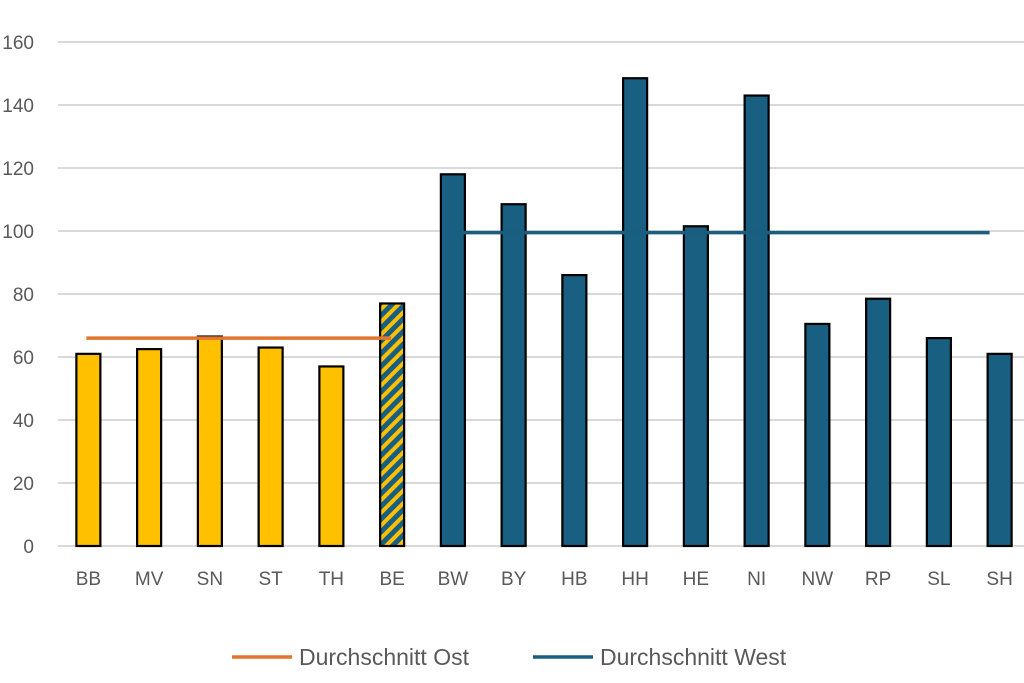  Describe the element at coordinates (88, 450) in the screenshot. I see `bar-bb` at that location.